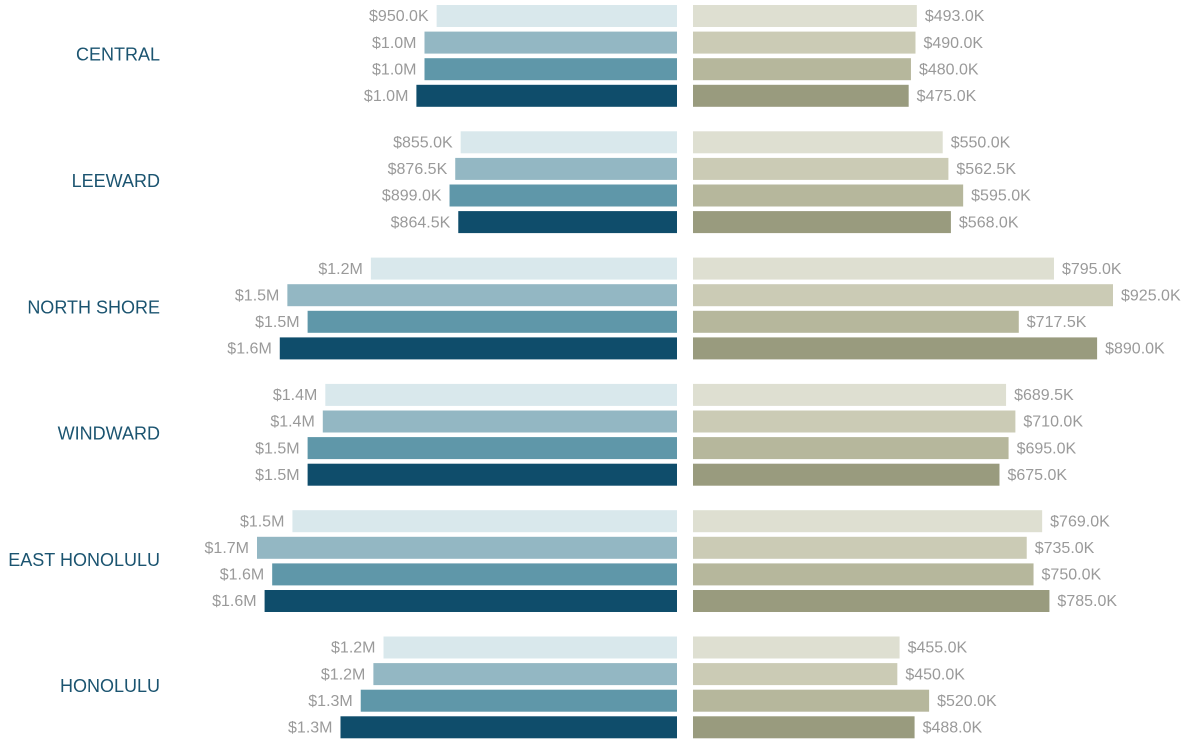 Image resolution: width=1183 pixels, height=740 pixels. Describe the element at coordinates (1037, 475) in the screenshot. I see `value-label: $675.0K` at that location.